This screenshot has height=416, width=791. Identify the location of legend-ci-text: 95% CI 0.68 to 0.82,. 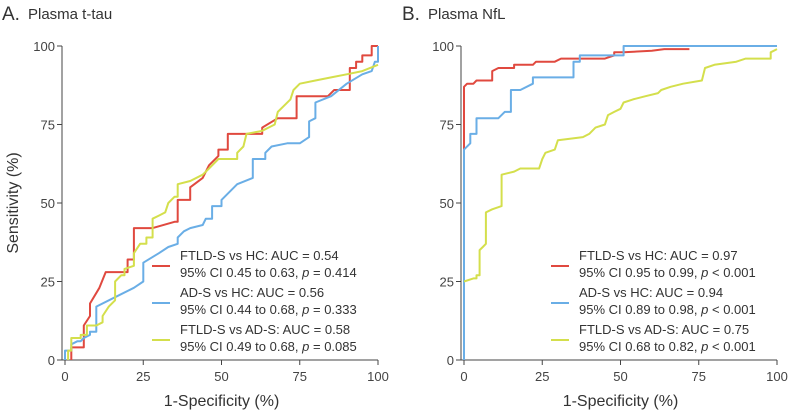
(640, 346).